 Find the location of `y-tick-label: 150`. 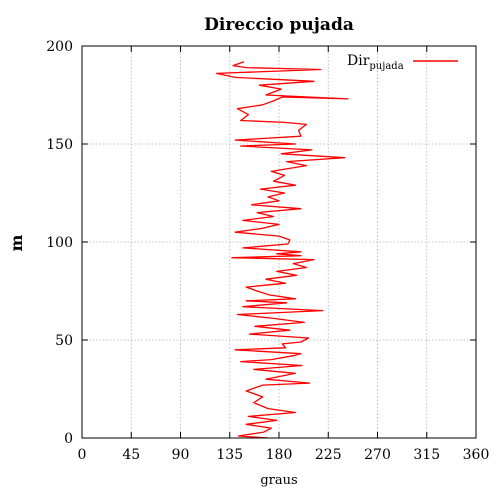

y-tick-label: 150 is located at coordinates (59, 145).